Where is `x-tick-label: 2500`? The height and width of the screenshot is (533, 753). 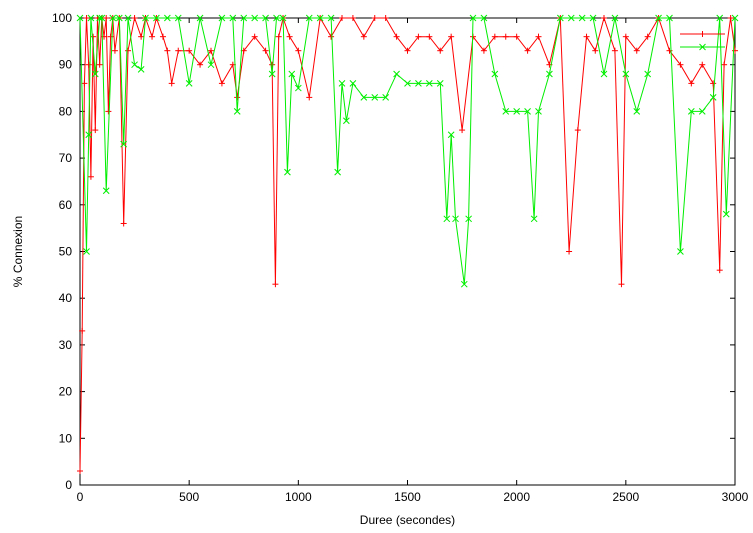 x-tick-label: 2500 is located at coordinates (625, 497).